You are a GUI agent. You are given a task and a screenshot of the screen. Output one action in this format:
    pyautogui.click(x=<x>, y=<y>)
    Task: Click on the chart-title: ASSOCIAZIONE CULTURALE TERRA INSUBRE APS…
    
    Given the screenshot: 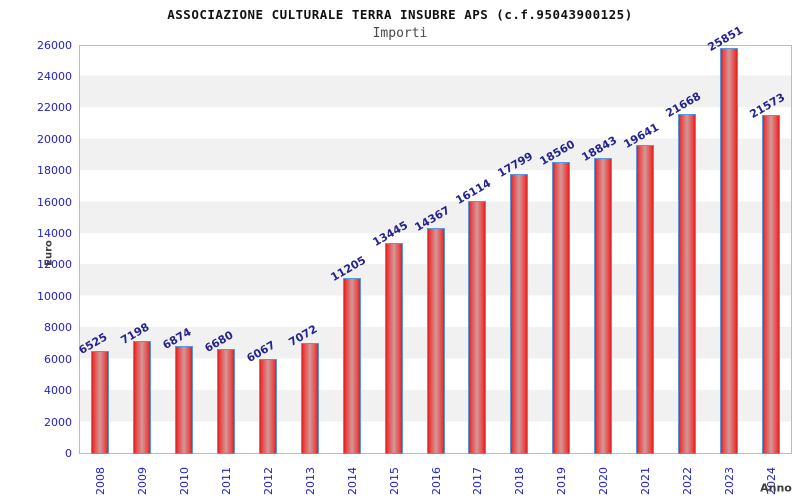 What is the action you would take?
    pyautogui.click(x=400, y=14)
    